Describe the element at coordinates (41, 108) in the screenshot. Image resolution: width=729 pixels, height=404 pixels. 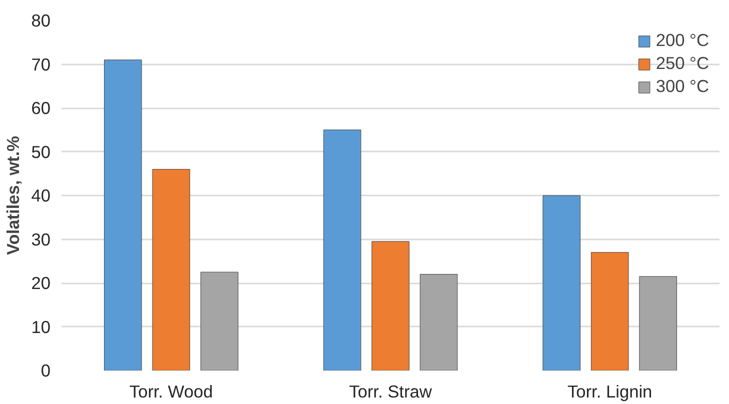
I see `y-tick-label: 60` at that location.